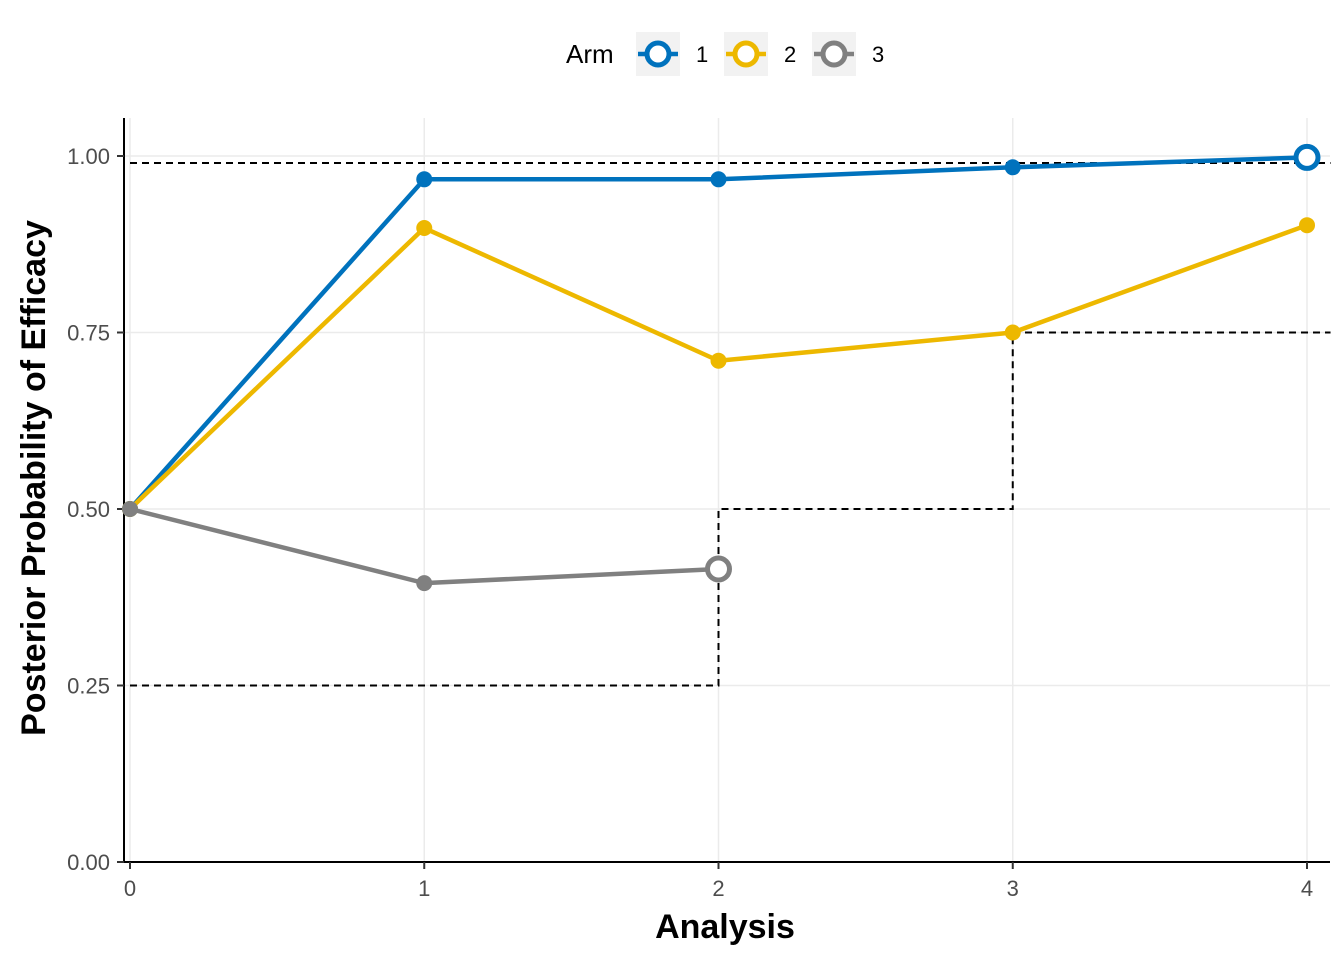 This screenshot has width=1344, height=960. I want to click on x-tick-label-4: 4, so click(1307, 888).